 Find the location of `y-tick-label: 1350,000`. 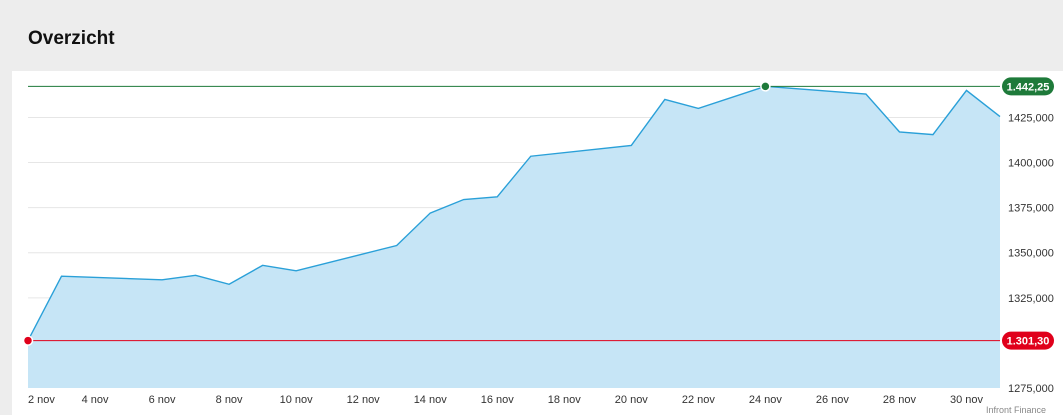

y-tick-label: 1350,000 is located at coordinates (1031, 254).